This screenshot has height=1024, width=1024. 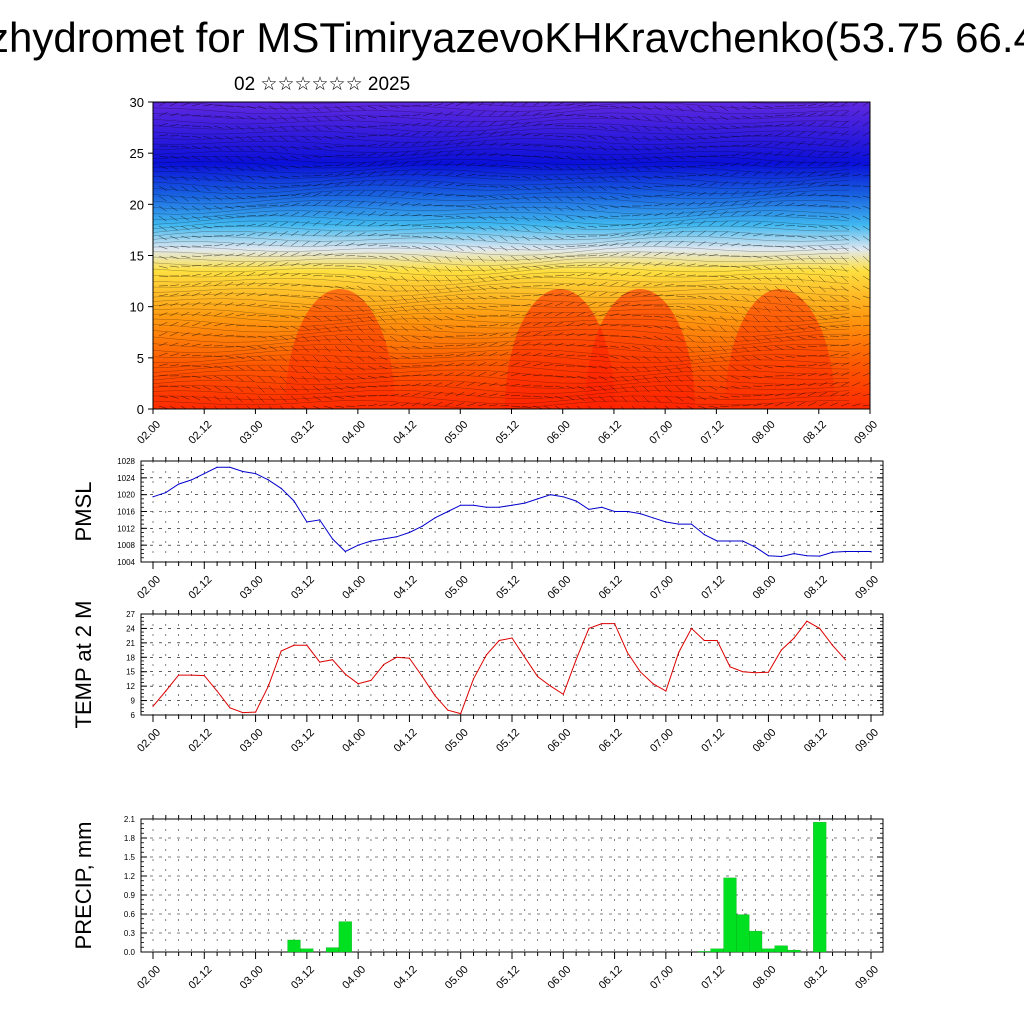 What do you see at coordinates (149, 433) in the screenshot?
I see `x-tick-label: 02.00` at bounding box center [149, 433].